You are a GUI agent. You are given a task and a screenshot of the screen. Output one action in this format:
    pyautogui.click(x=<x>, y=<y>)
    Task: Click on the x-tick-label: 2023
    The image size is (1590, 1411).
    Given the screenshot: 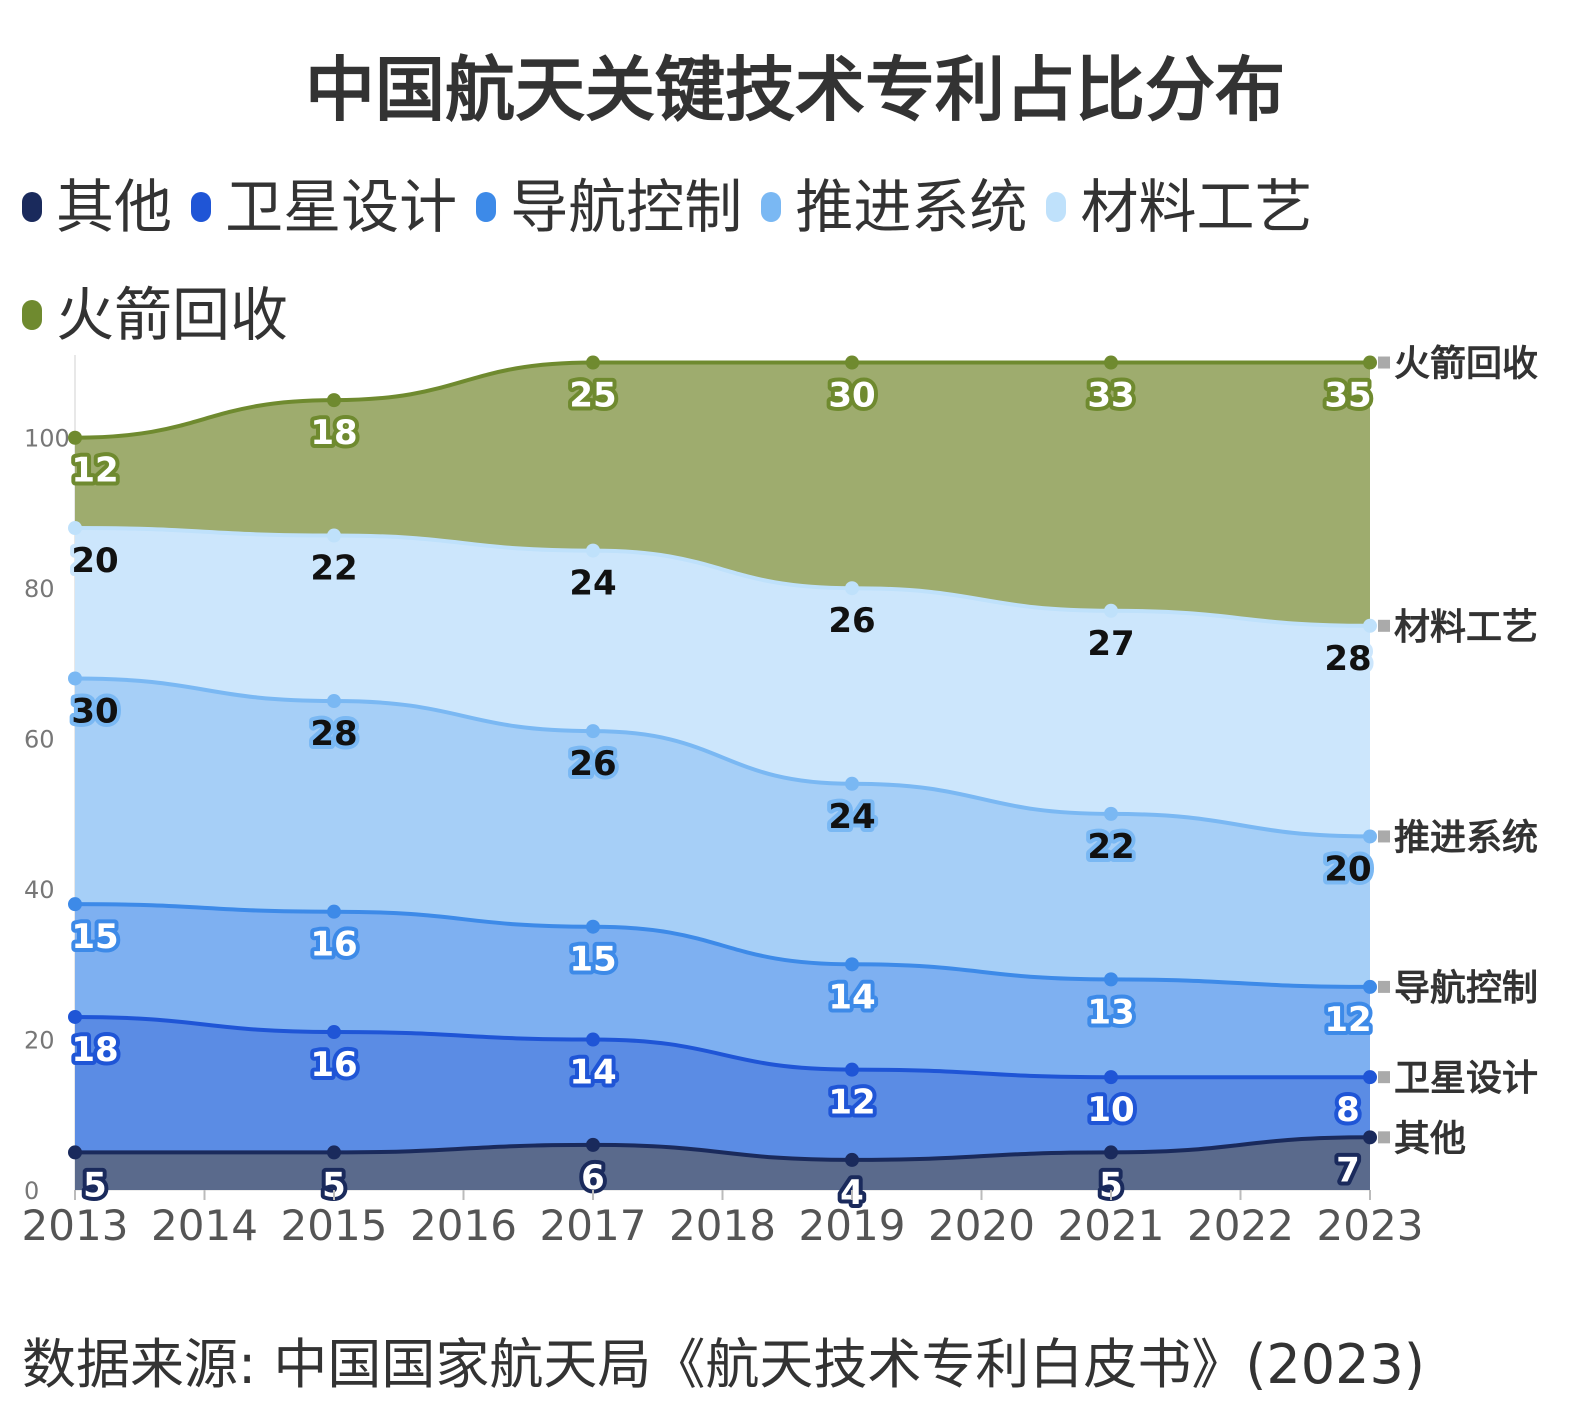 What is the action you would take?
    pyautogui.click(x=1370, y=1225)
    